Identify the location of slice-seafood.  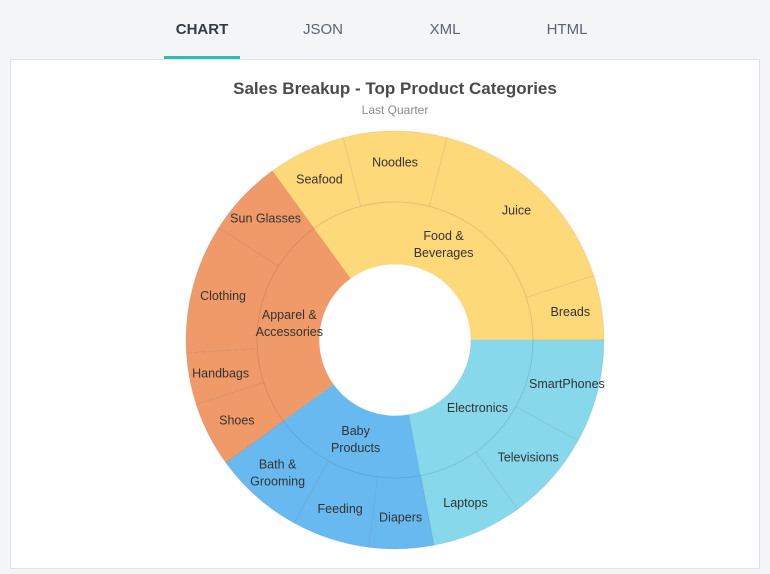
(316, 183).